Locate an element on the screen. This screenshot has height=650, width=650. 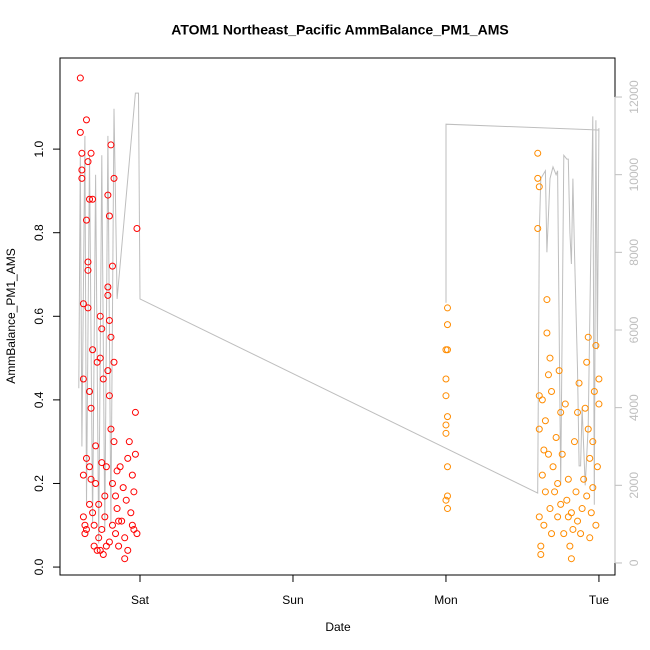
y-tick-label: 0.4 is located at coordinates (39, 399).